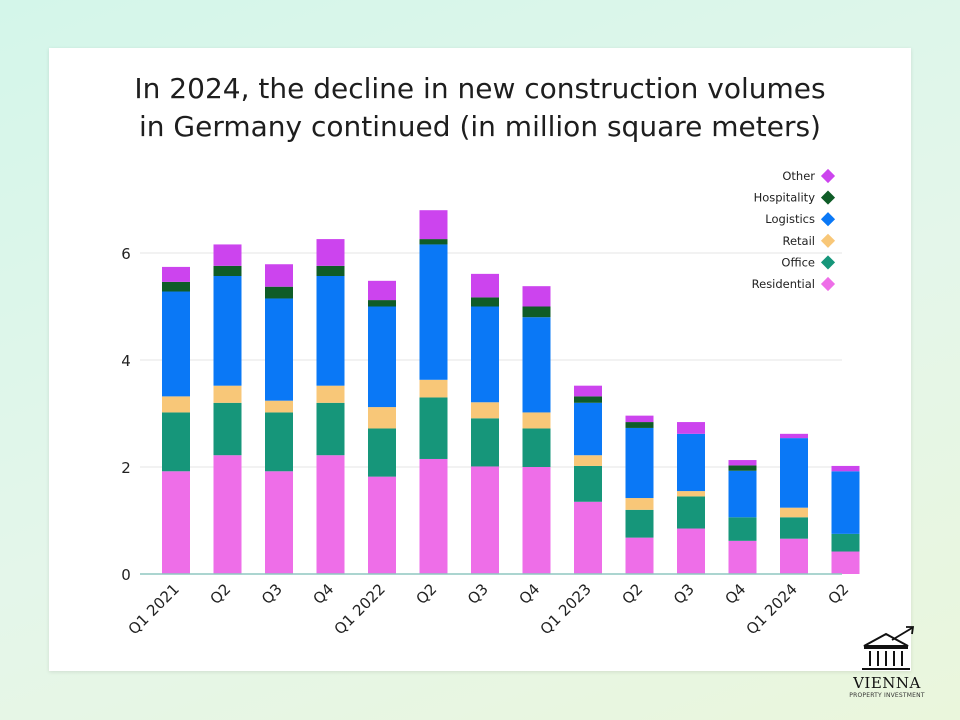 The height and width of the screenshot is (720, 960). Describe the element at coordinates (772, 609) in the screenshot. I see `x-tick-label: Q1 2024` at that location.